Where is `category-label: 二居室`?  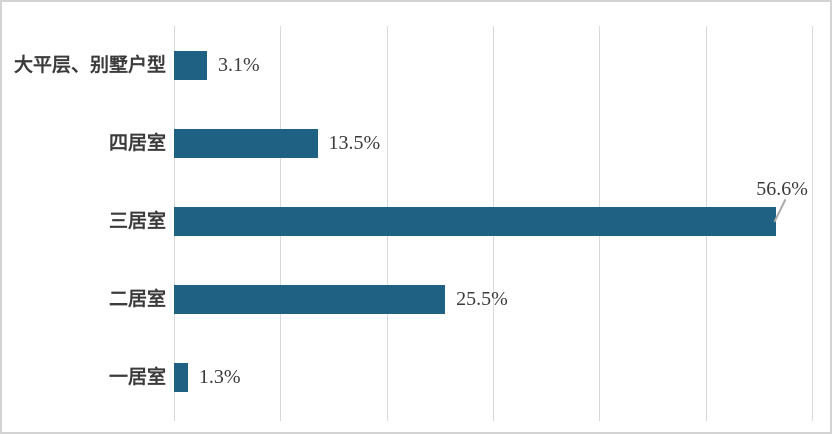
category-label: 二居室 is located at coordinates (137, 299).